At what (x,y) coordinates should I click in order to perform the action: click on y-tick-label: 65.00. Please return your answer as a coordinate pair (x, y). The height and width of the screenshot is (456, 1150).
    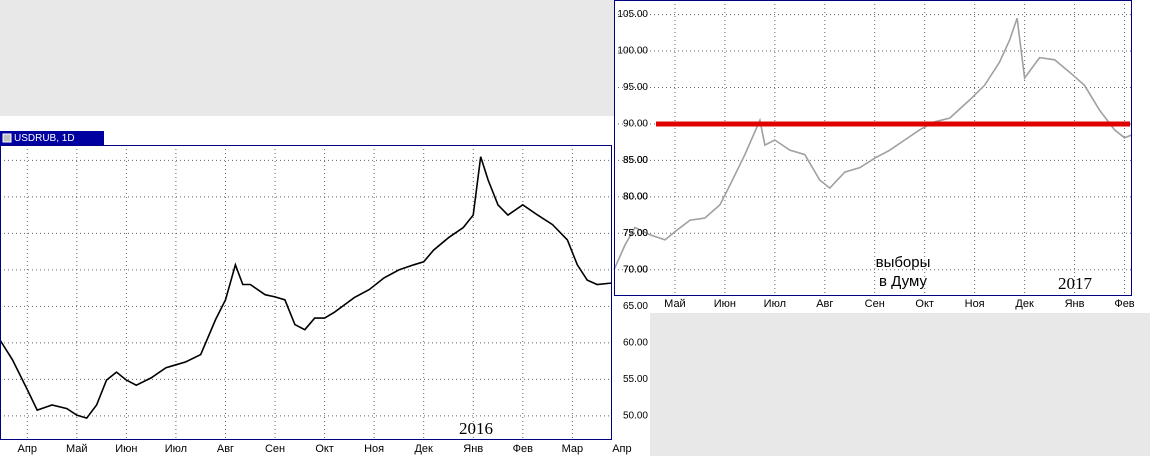
    Looking at the image, I should click on (635, 306).